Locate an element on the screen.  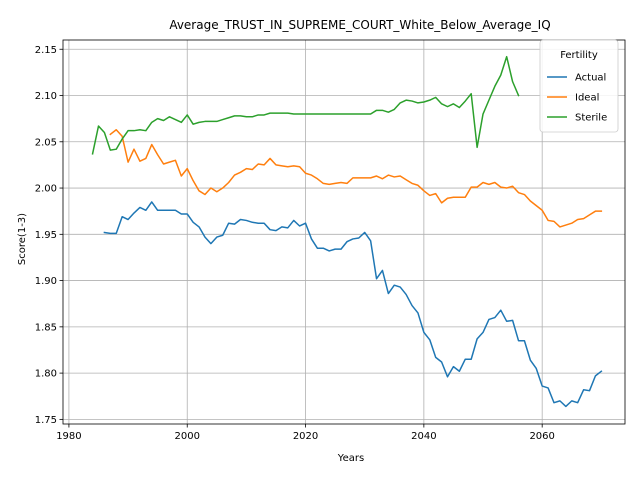
legend-label-sterile: Sterile is located at coordinates (591, 118).